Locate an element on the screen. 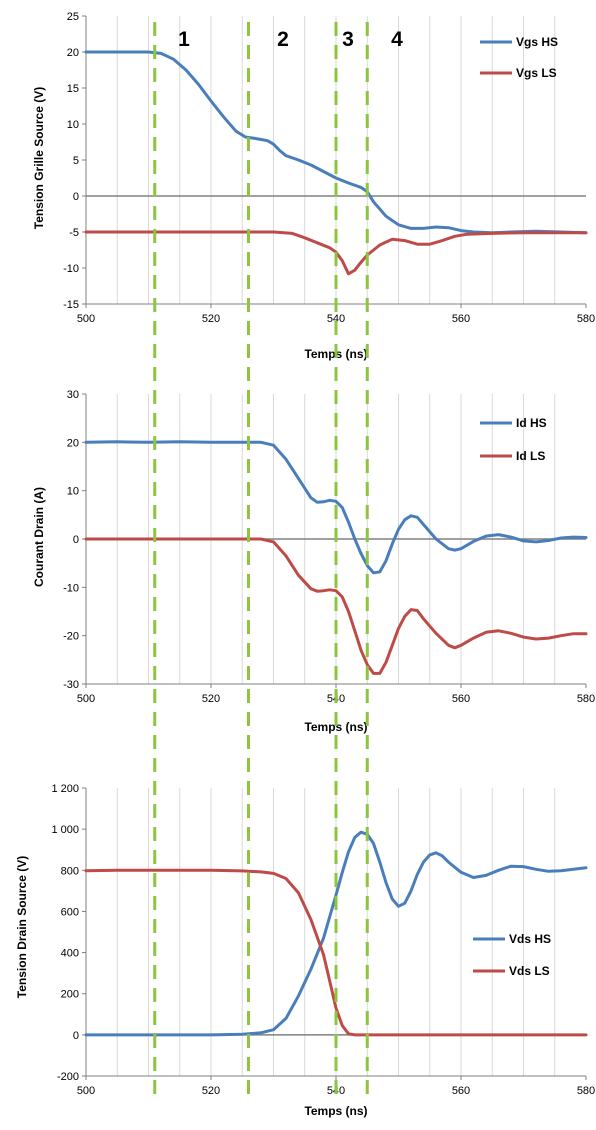  series-line-id-hs is located at coordinates (336, 507).